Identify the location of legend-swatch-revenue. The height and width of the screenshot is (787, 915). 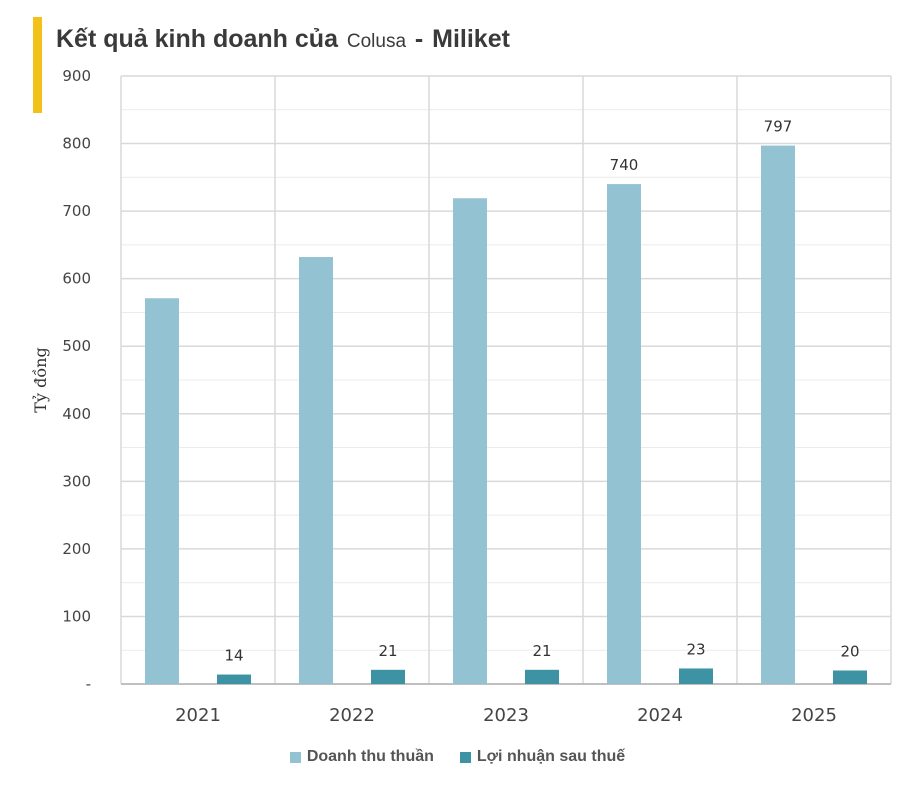
(295, 757).